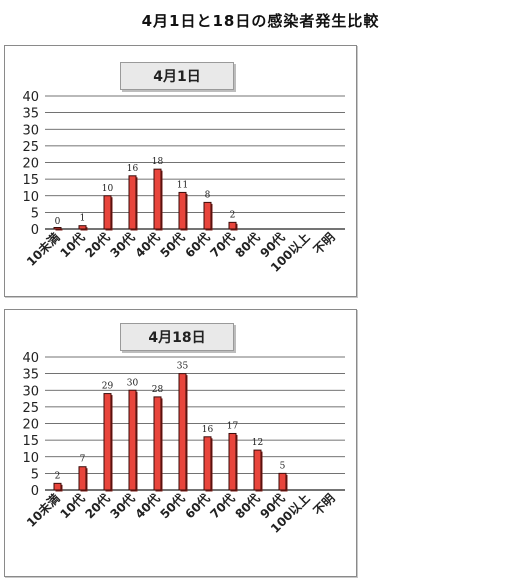 The width and height of the screenshot is (521, 583). I want to click on data-label: 8, so click(208, 195).